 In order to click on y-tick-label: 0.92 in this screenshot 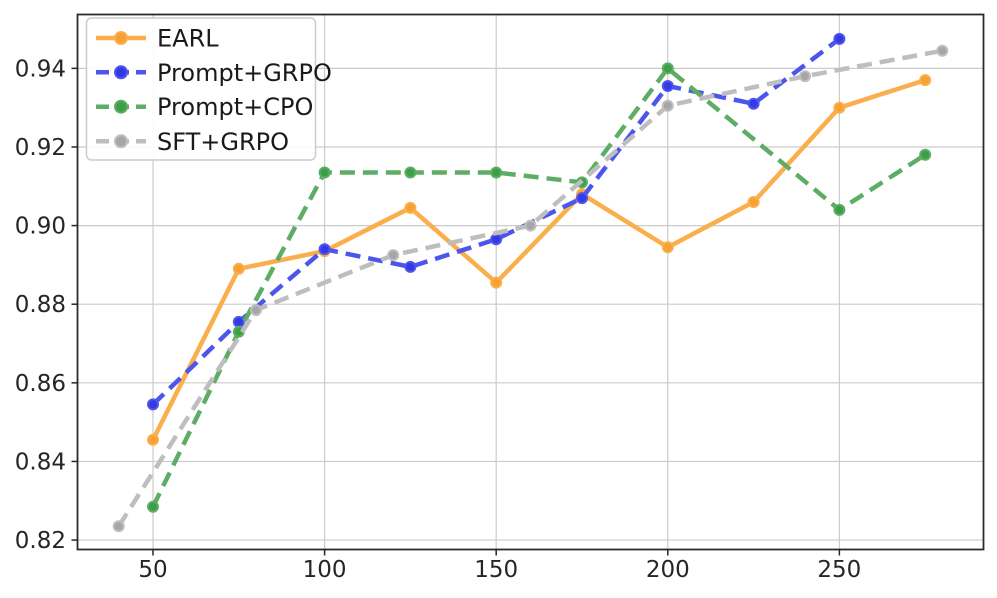, I will do `click(40, 148)`.